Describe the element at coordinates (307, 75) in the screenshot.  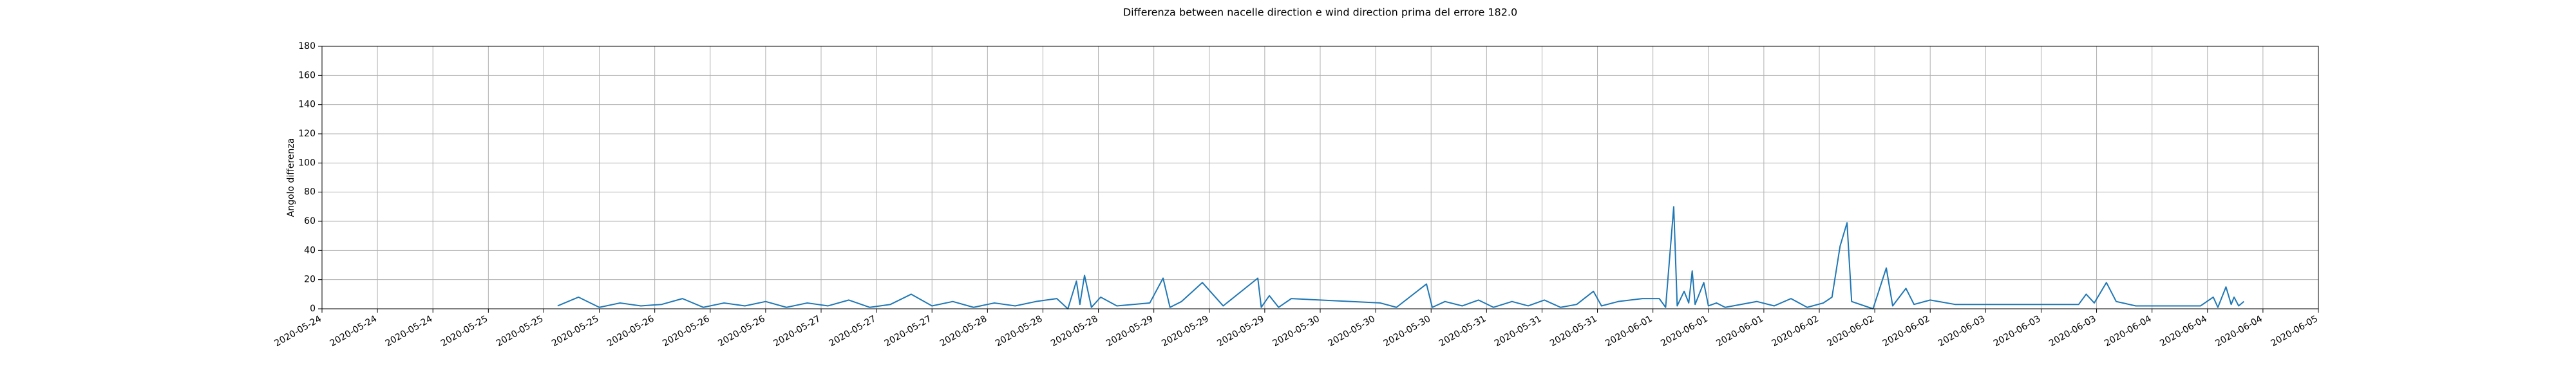
I see `y-tick-label: 160` at that location.